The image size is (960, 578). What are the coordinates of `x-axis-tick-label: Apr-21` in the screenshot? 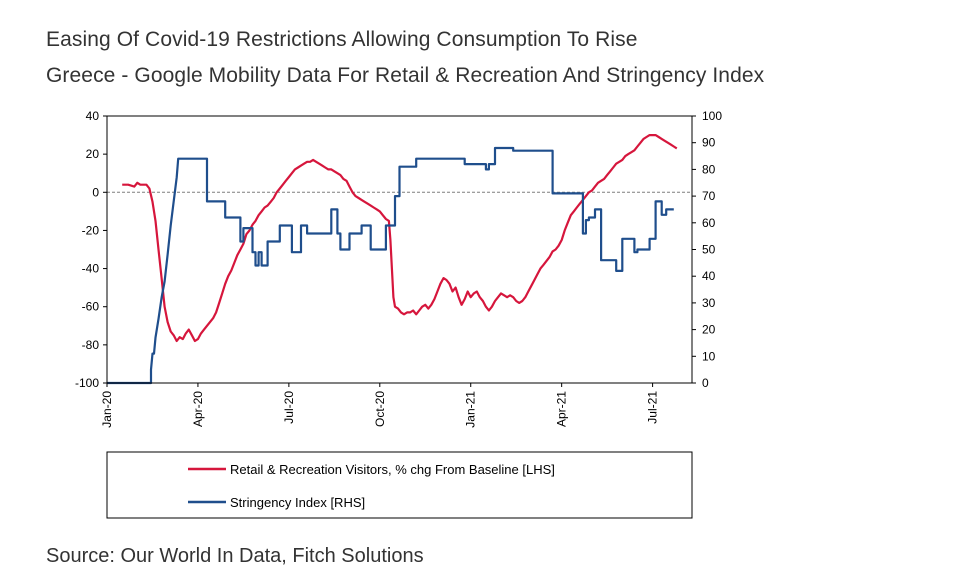 It's located at (562, 409).